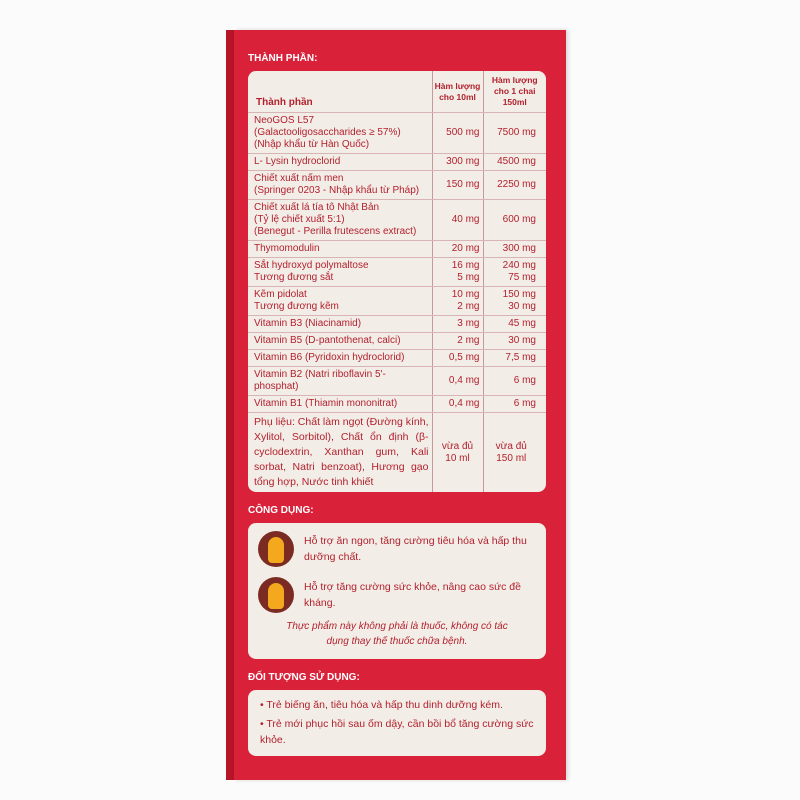 The image size is (800, 800). What do you see at coordinates (514, 341) in the screenshot?
I see `amount-per-150ml: 30 mg` at bounding box center [514, 341].